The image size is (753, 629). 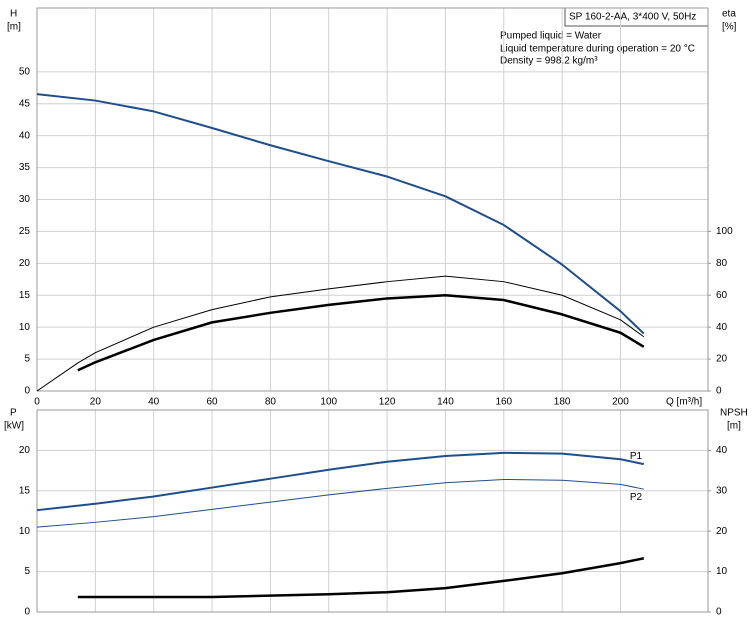 I want to click on x-tick-label: 180, so click(x=562, y=402).